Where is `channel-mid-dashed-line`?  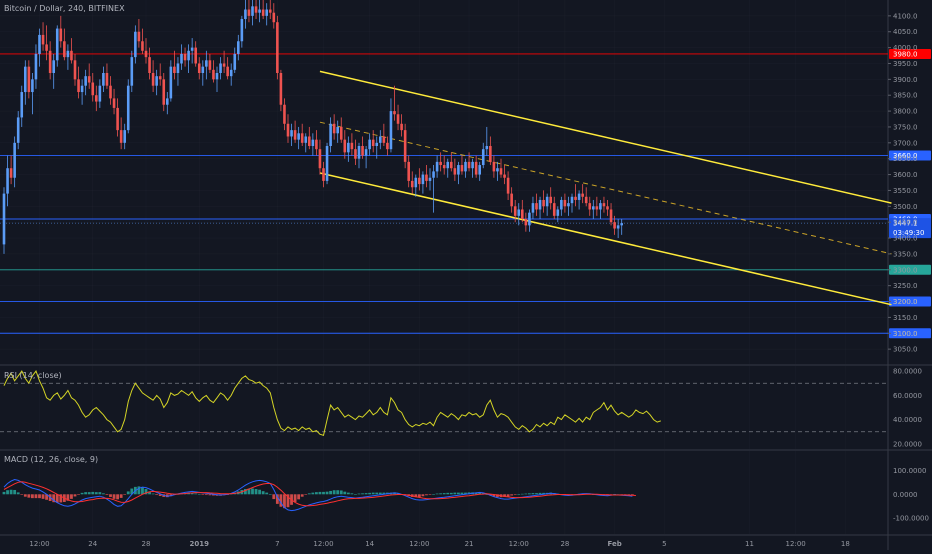
channel-mid-dashed-line is located at coordinates (605, 188).